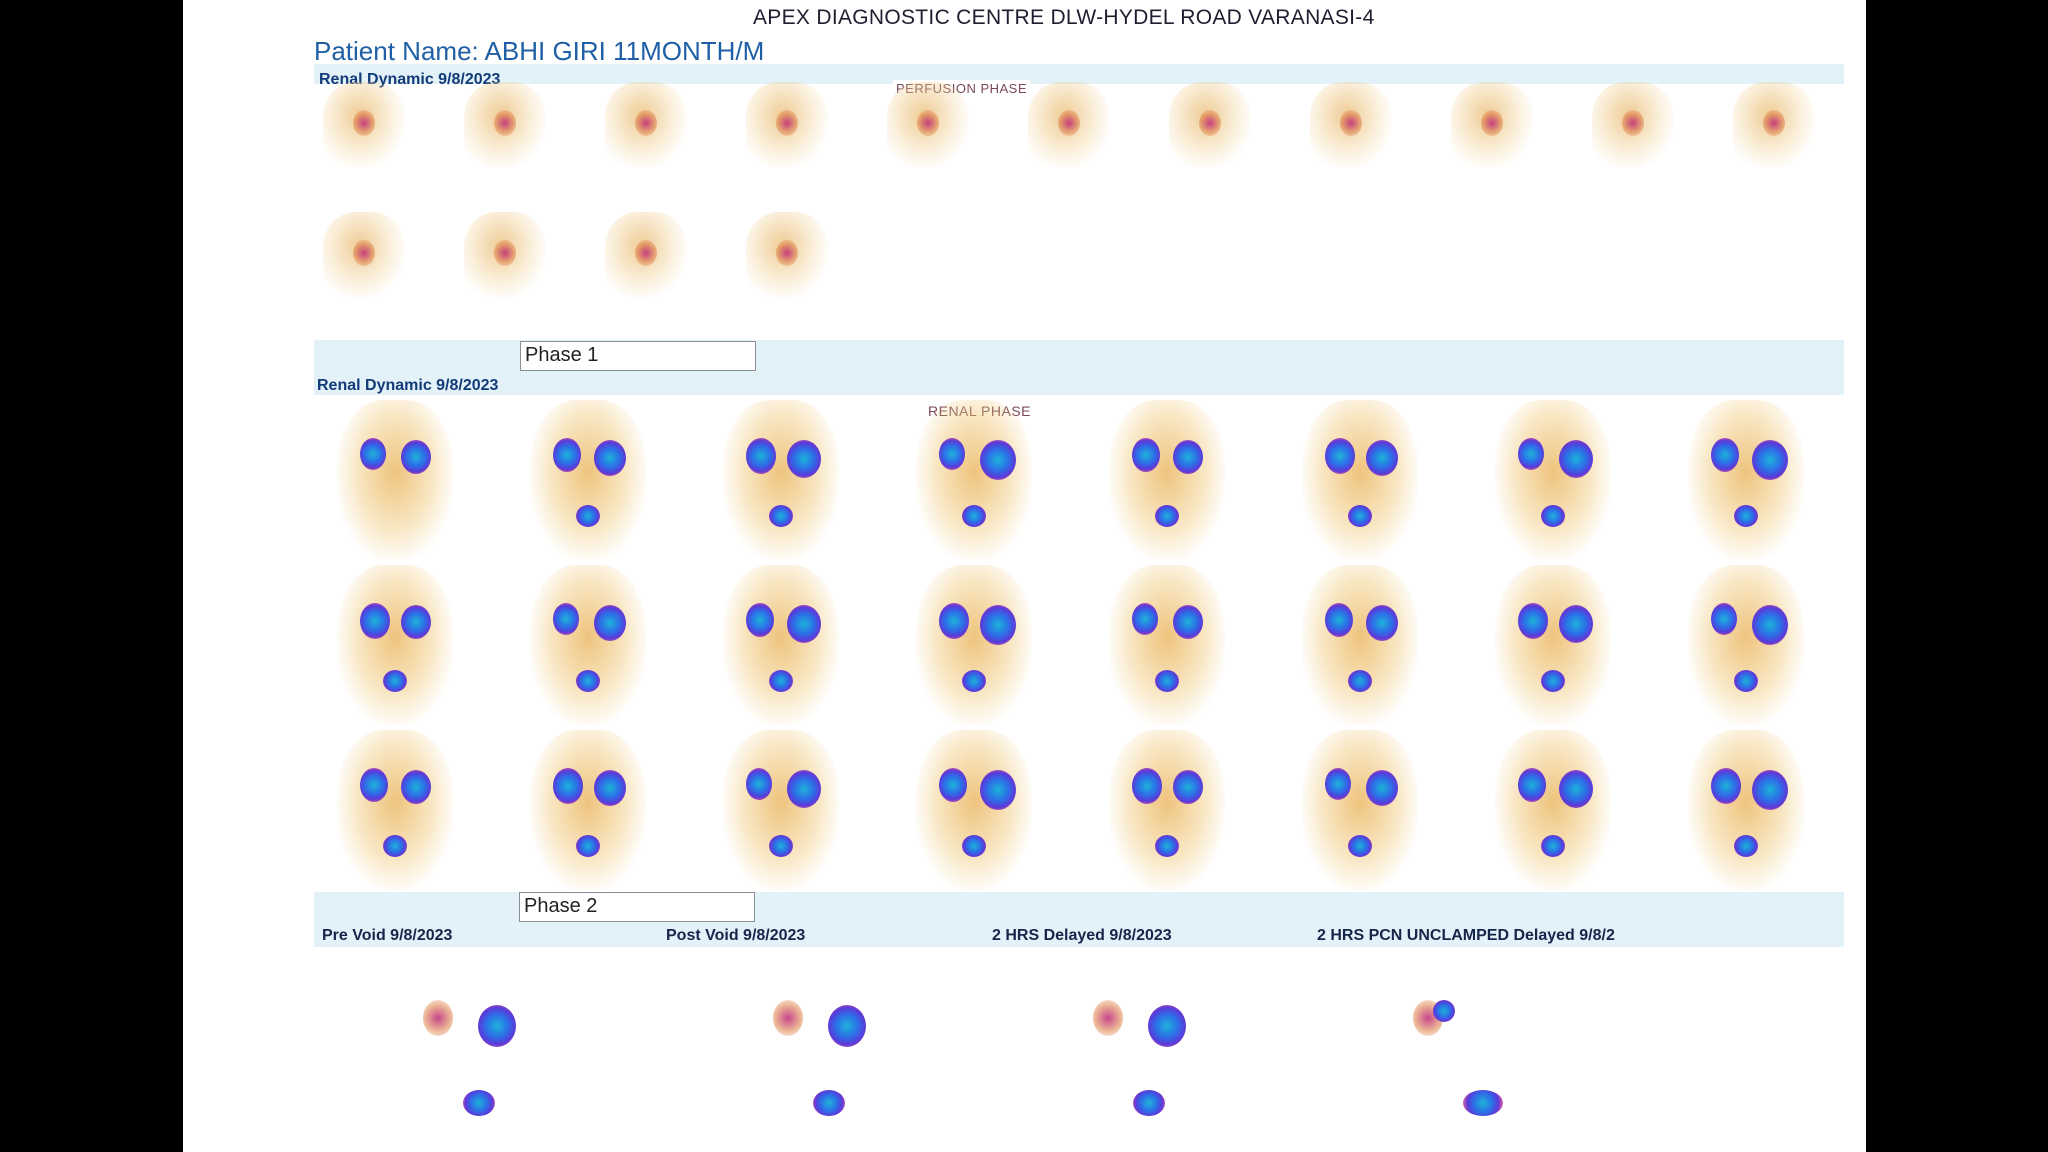  Describe the element at coordinates (1079, 74) in the screenshot. I see `perfusion-header-band` at that location.